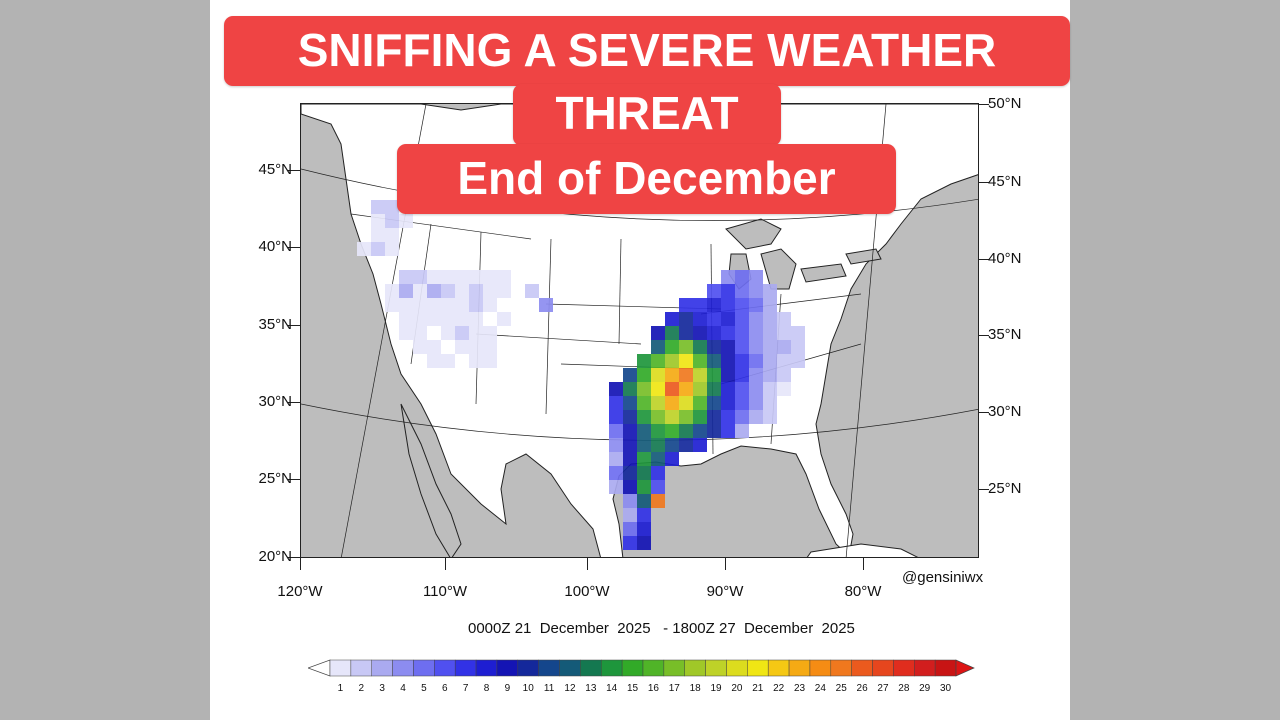  What do you see at coordinates (319, 668) in the screenshot?
I see `colorbar-min-arrow` at bounding box center [319, 668].